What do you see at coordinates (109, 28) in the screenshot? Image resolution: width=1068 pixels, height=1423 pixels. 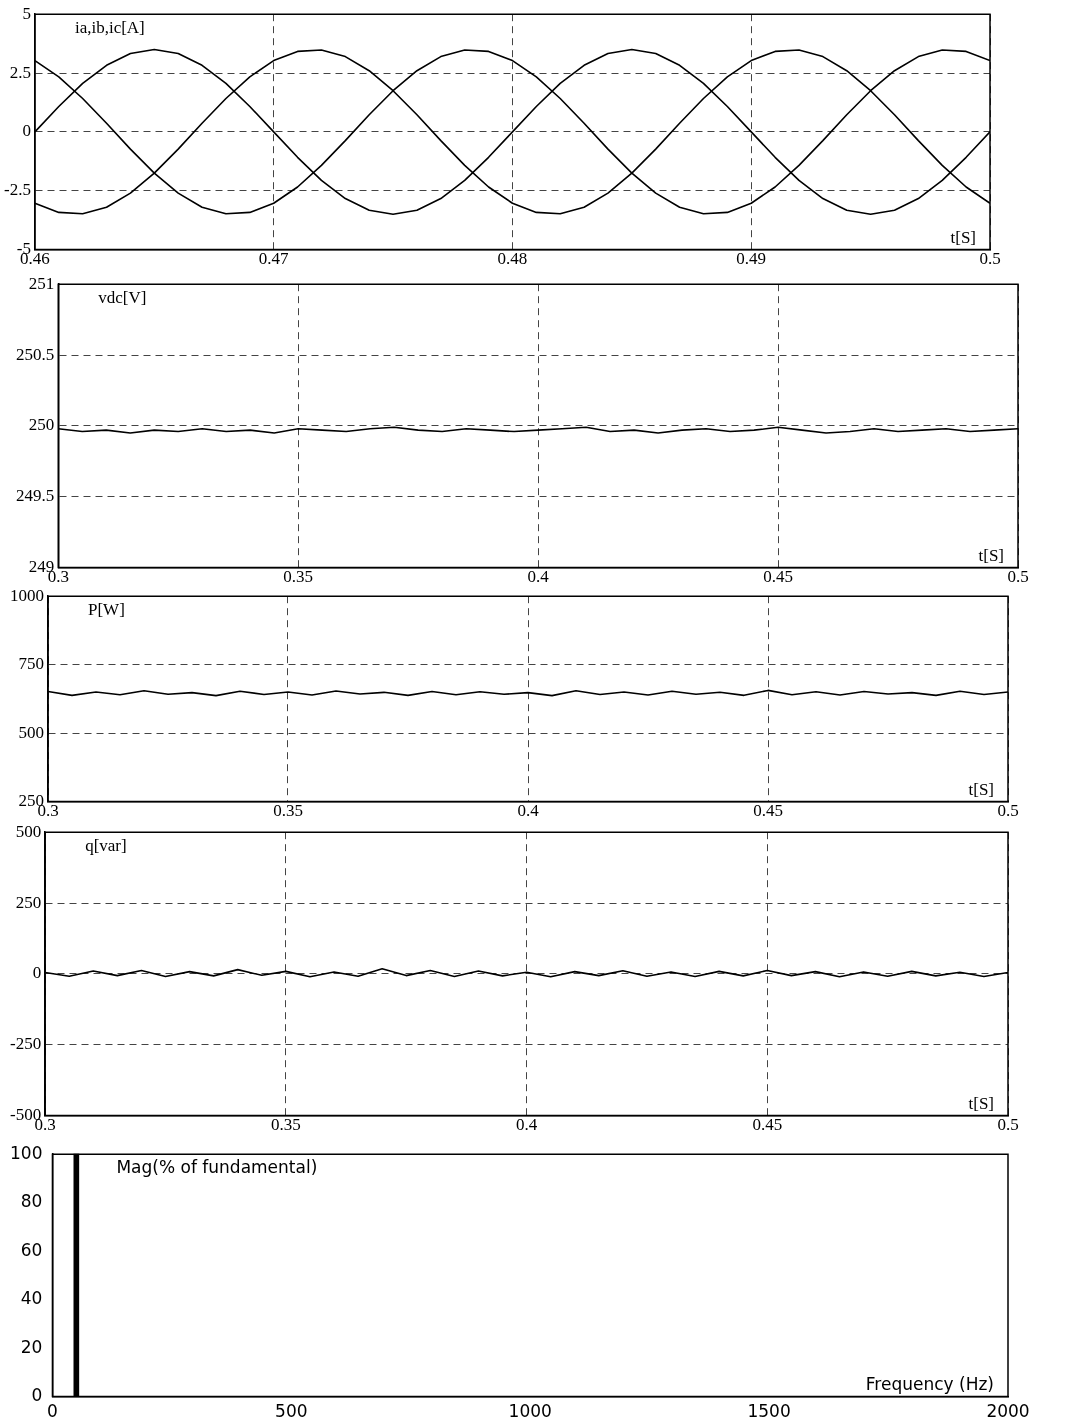 I see `chart-title: ia,ib,ic[A]` at bounding box center [109, 28].